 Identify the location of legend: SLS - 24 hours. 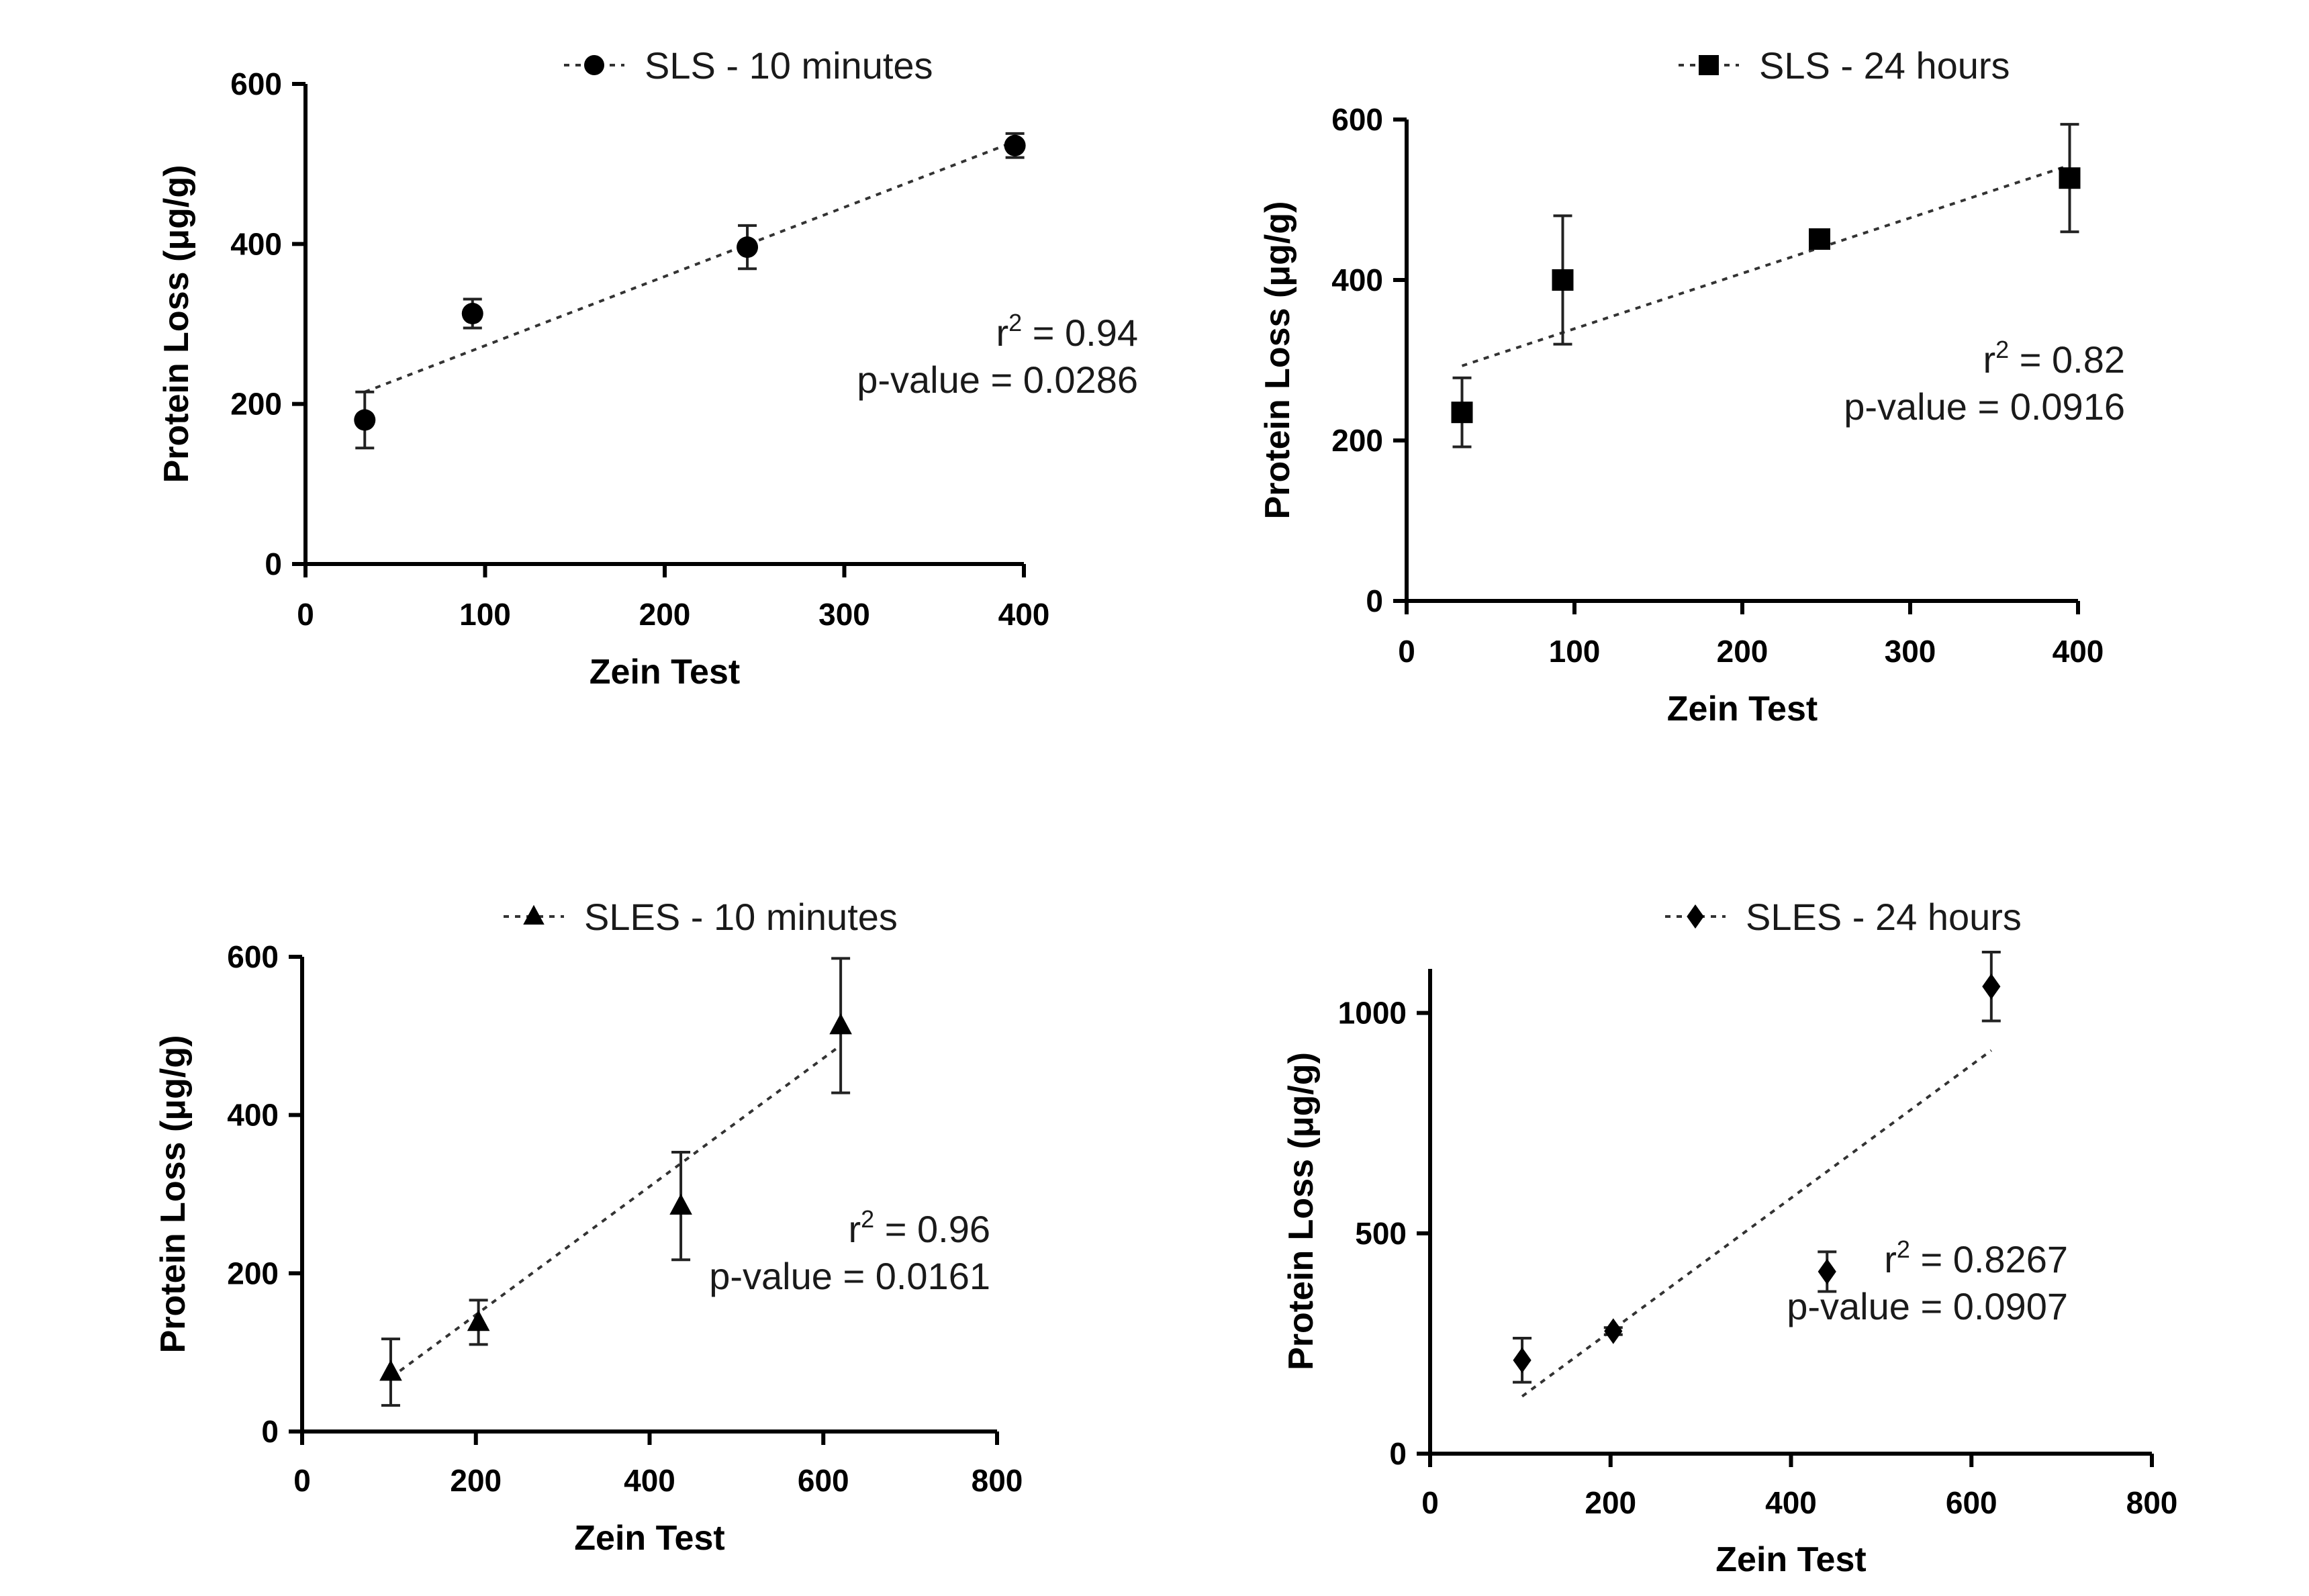
(1845, 66).